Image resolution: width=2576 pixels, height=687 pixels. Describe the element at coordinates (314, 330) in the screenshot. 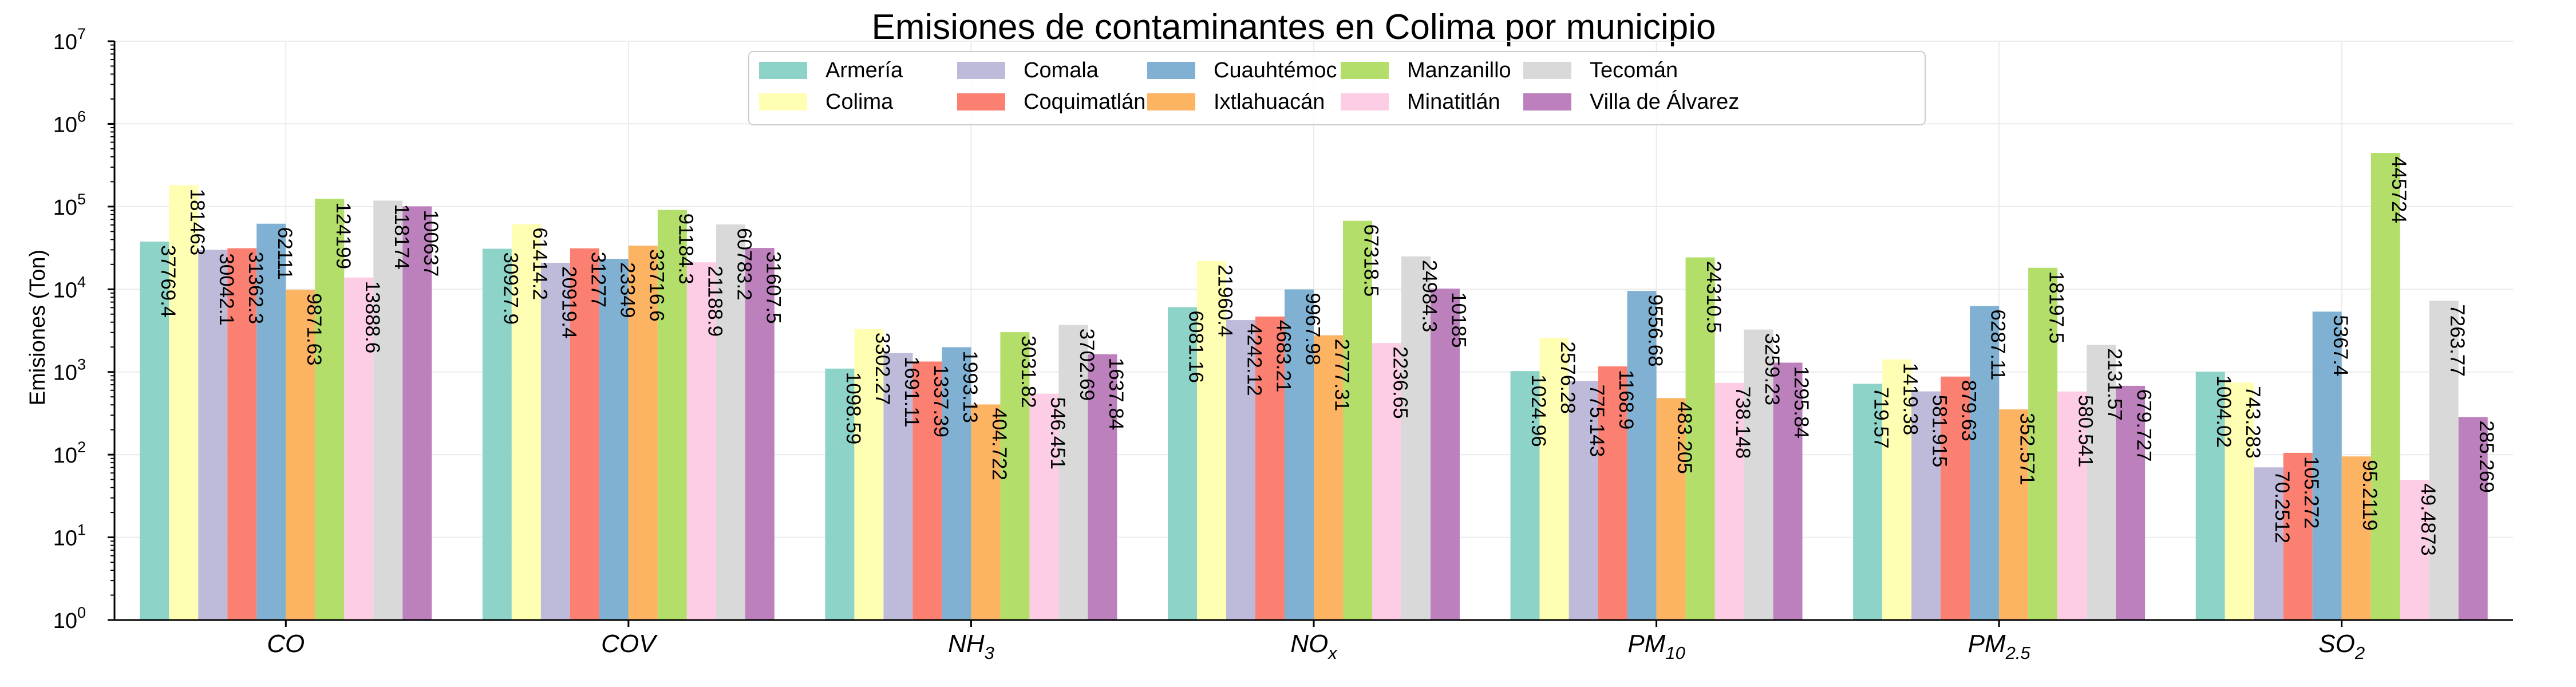

I see `bar-value-label: 9871.63` at that location.